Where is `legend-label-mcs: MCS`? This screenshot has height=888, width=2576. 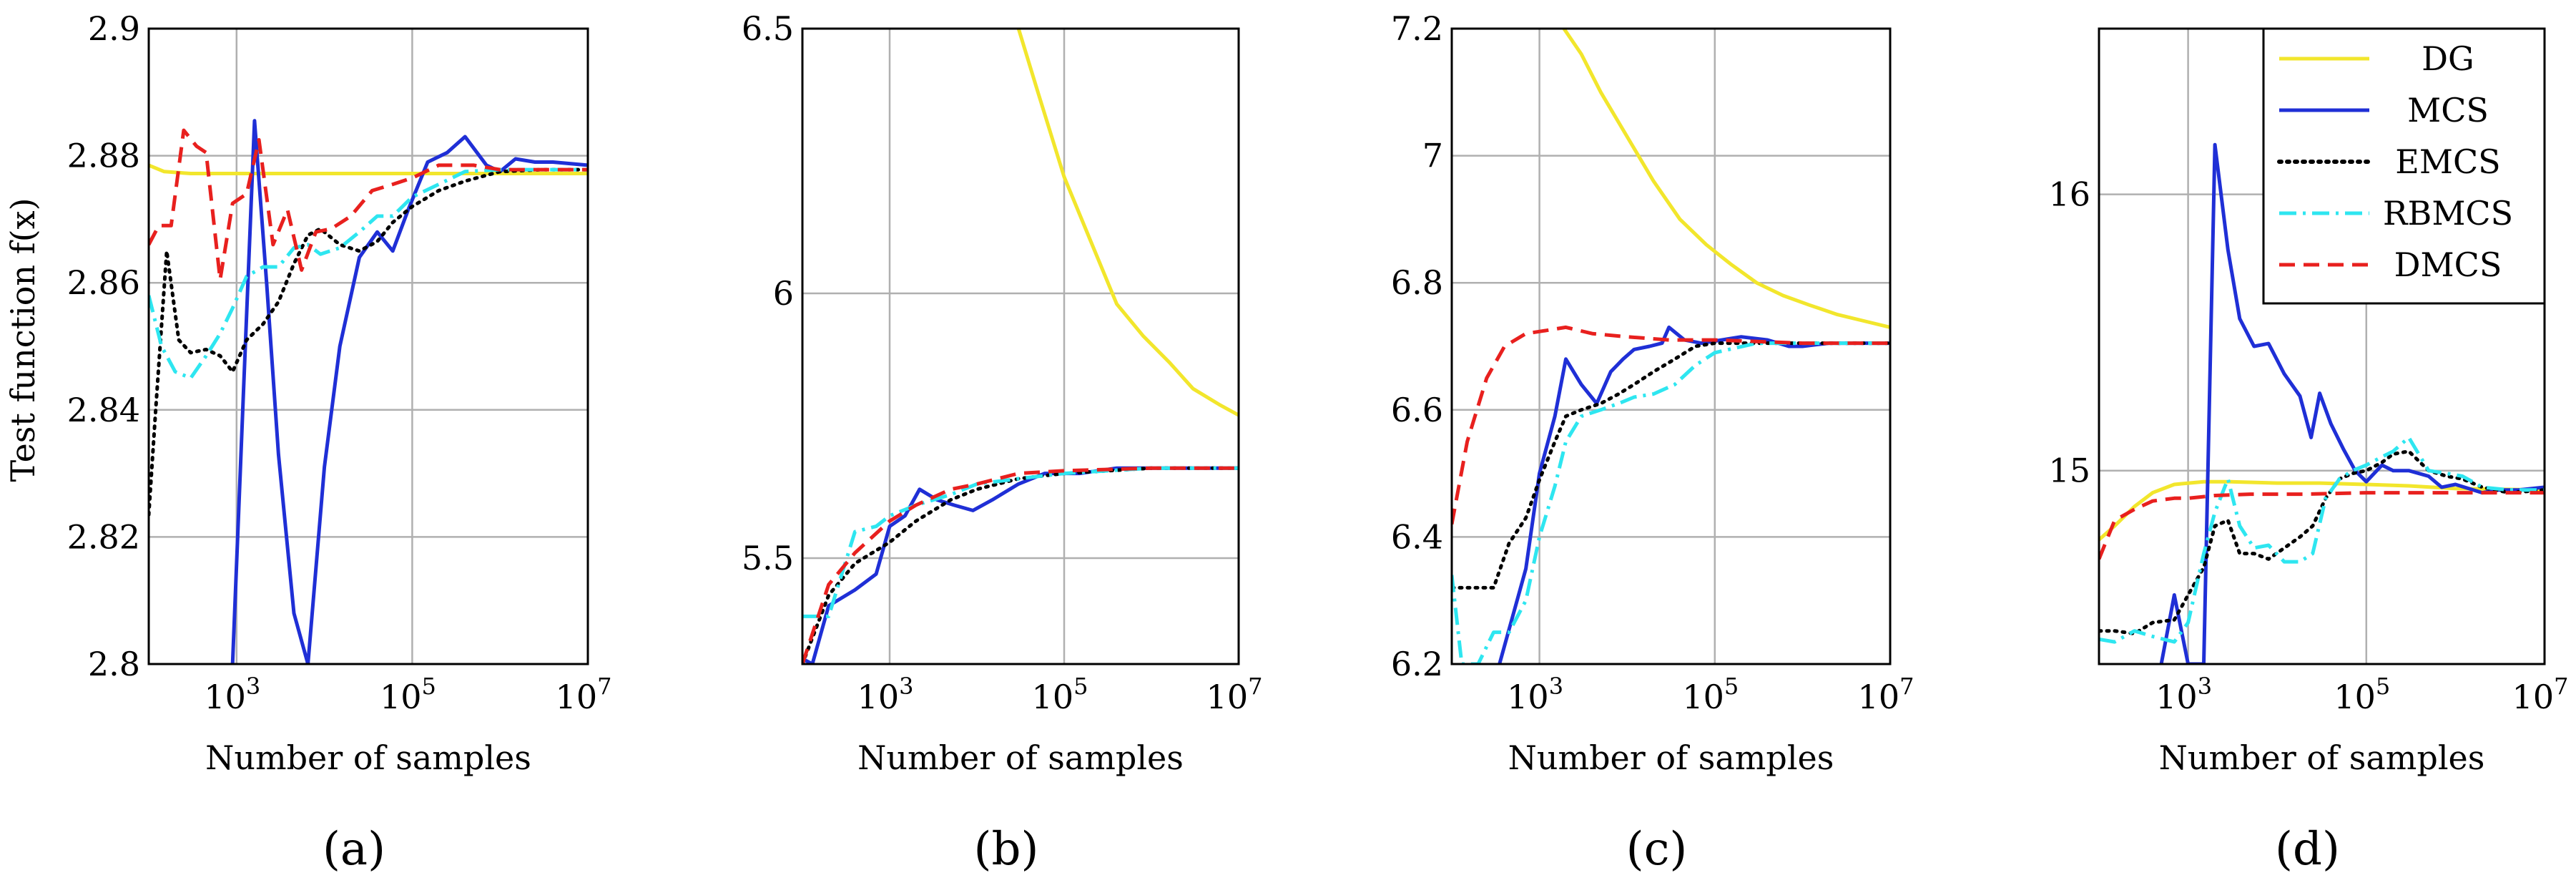 legend-label-mcs: MCS is located at coordinates (2448, 110).